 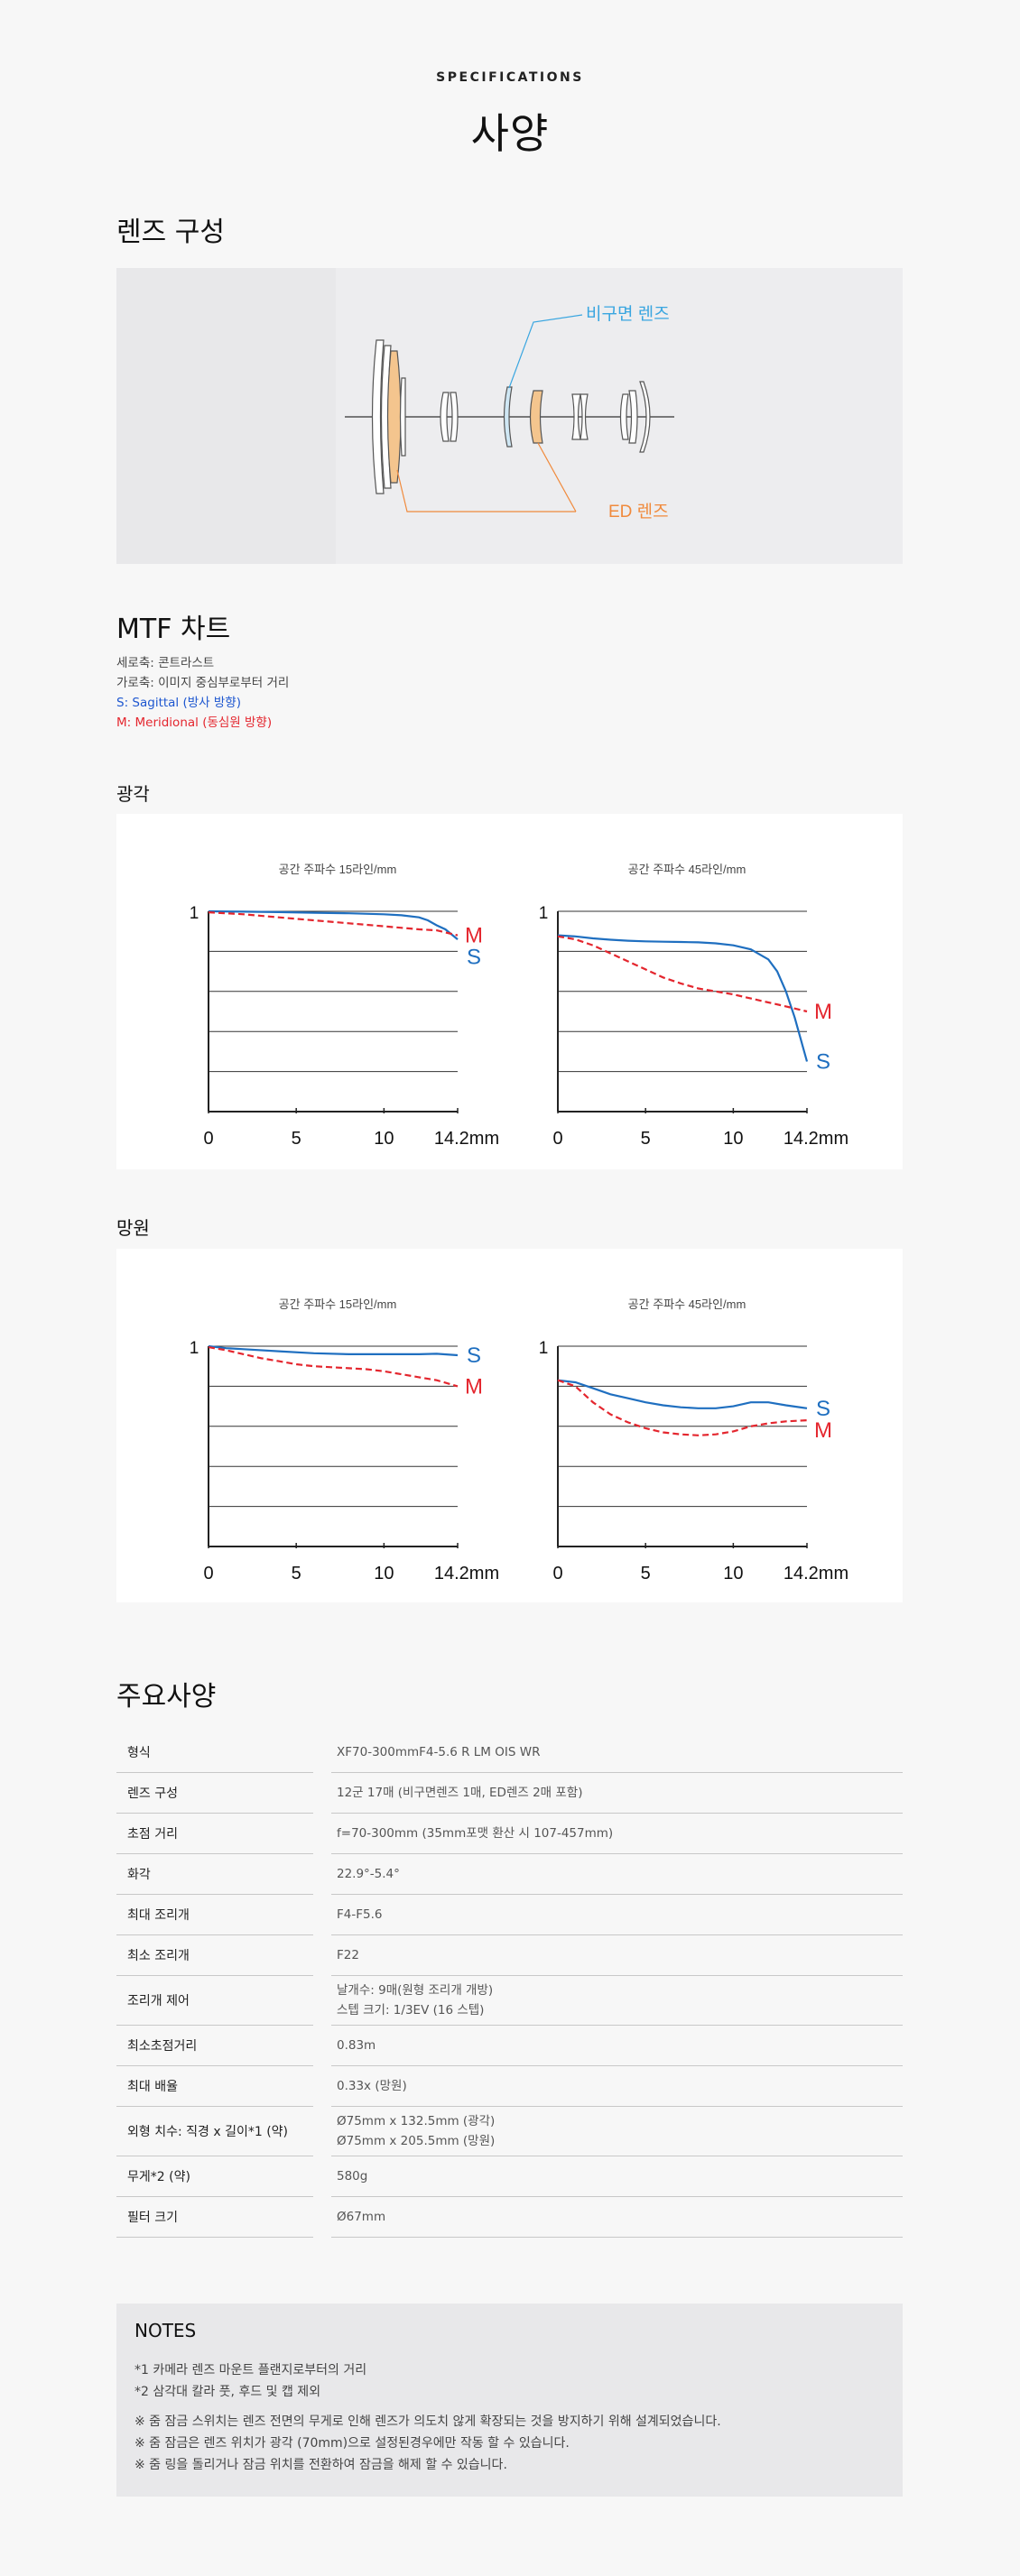 What do you see at coordinates (214, 2217) in the screenshot?
I see `spec-key: 필터 크기` at bounding box center [214, 2217].